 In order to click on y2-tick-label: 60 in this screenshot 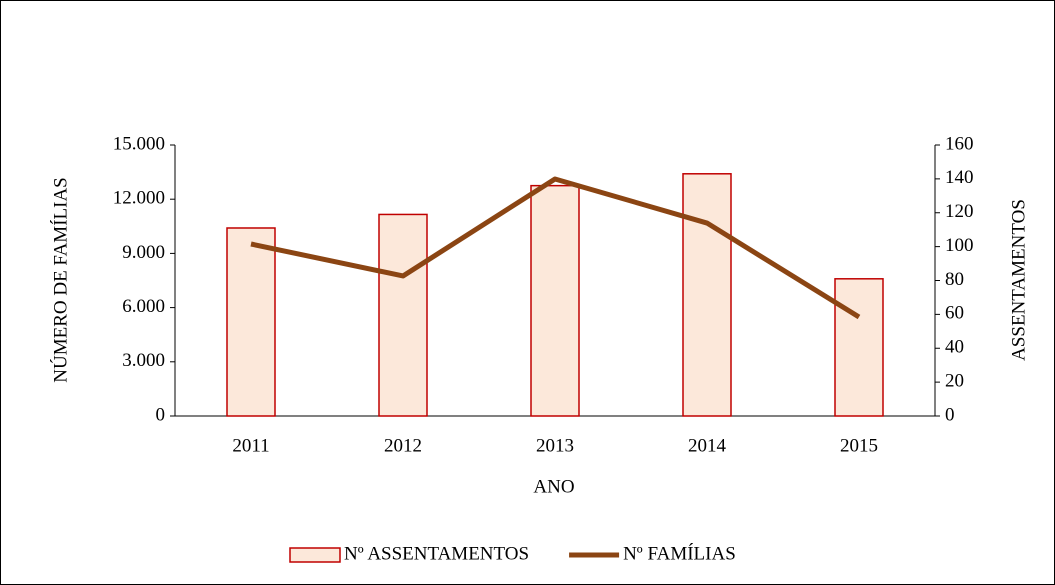, I will do `click(954, 313)`.